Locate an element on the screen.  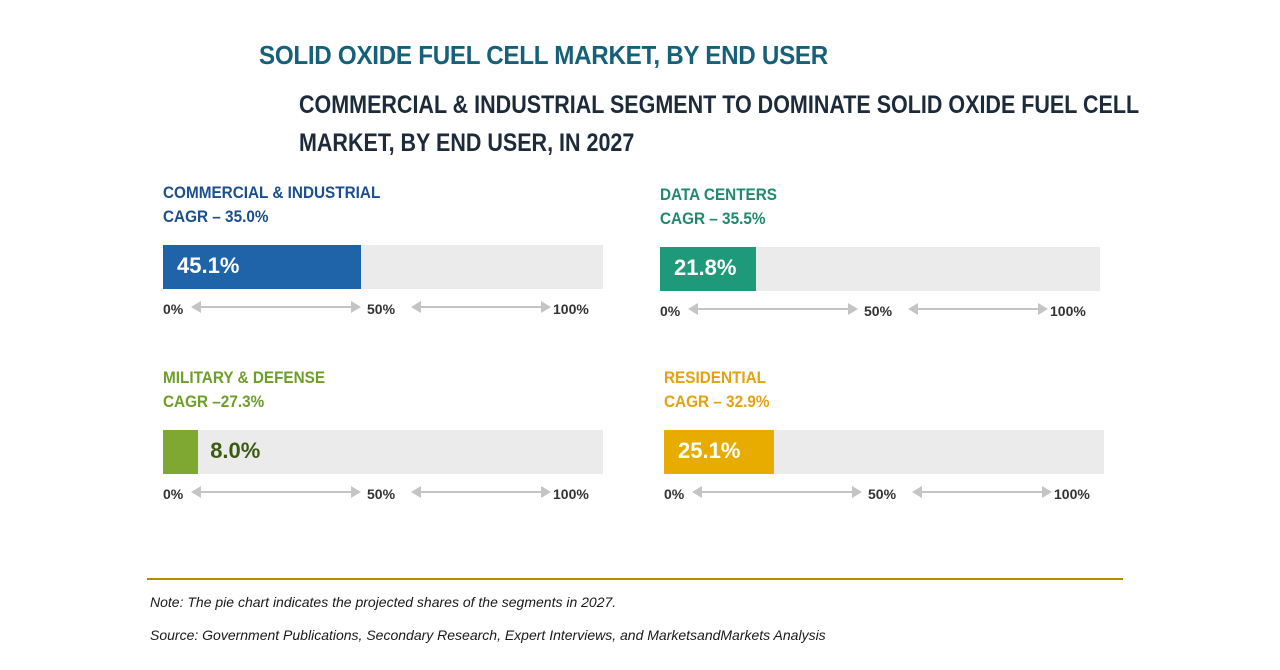
share-value-label: 45.1% is located at coordinates (208, 265).